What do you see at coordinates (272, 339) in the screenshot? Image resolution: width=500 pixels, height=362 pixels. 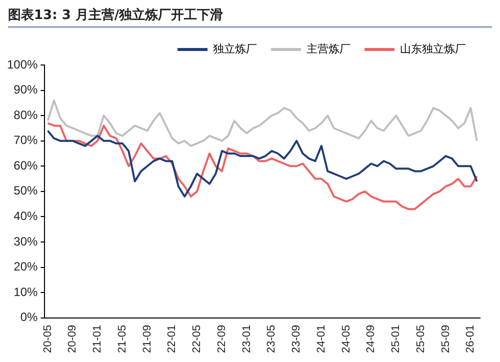 I see `x-tick-label: 23-05` at bounding box center [272, 339].